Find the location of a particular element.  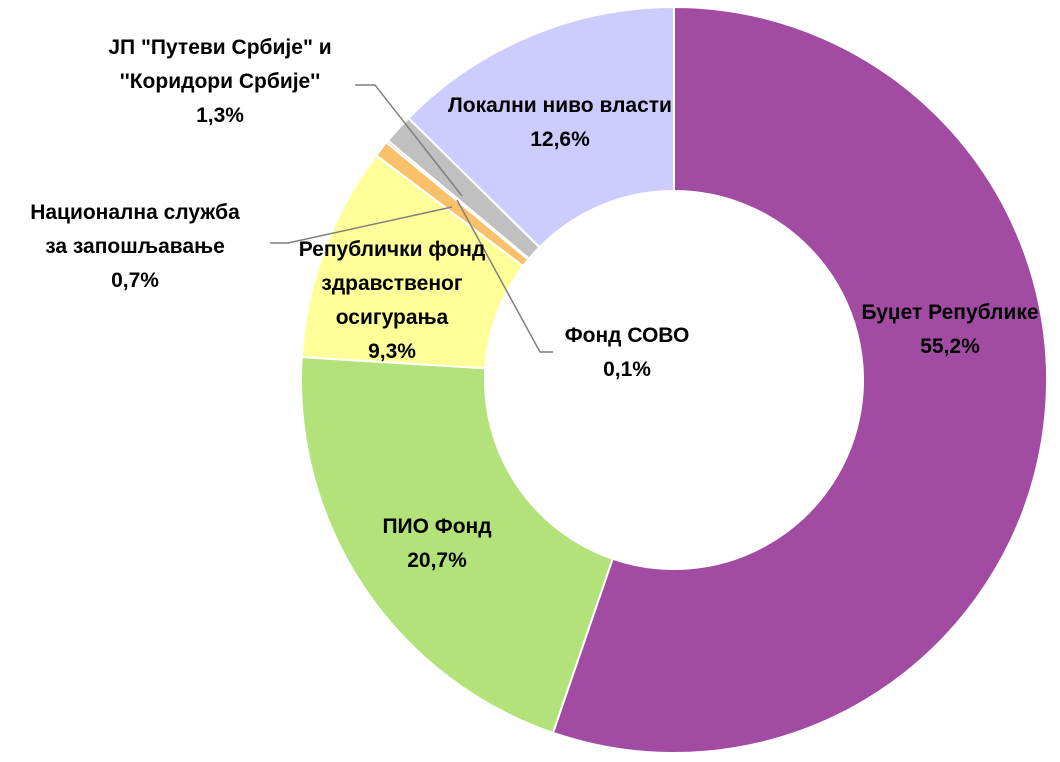

category-name: ЈП "Путеви Србије" и ''Коридори Србије'' is located at coordinates (220, 64).